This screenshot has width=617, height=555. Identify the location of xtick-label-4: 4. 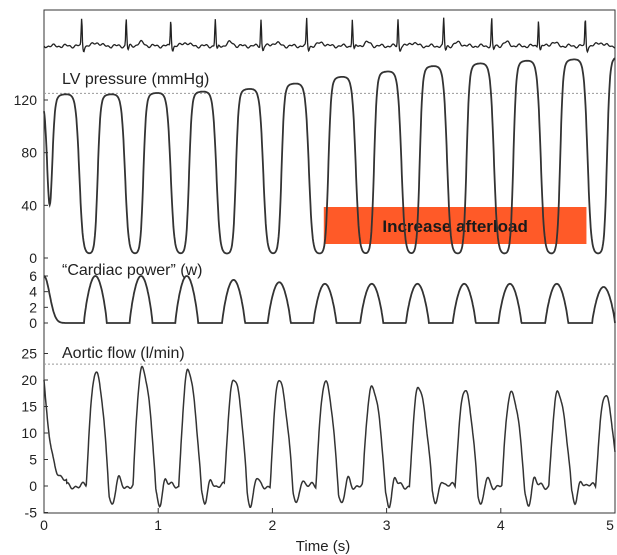
(501, 525).